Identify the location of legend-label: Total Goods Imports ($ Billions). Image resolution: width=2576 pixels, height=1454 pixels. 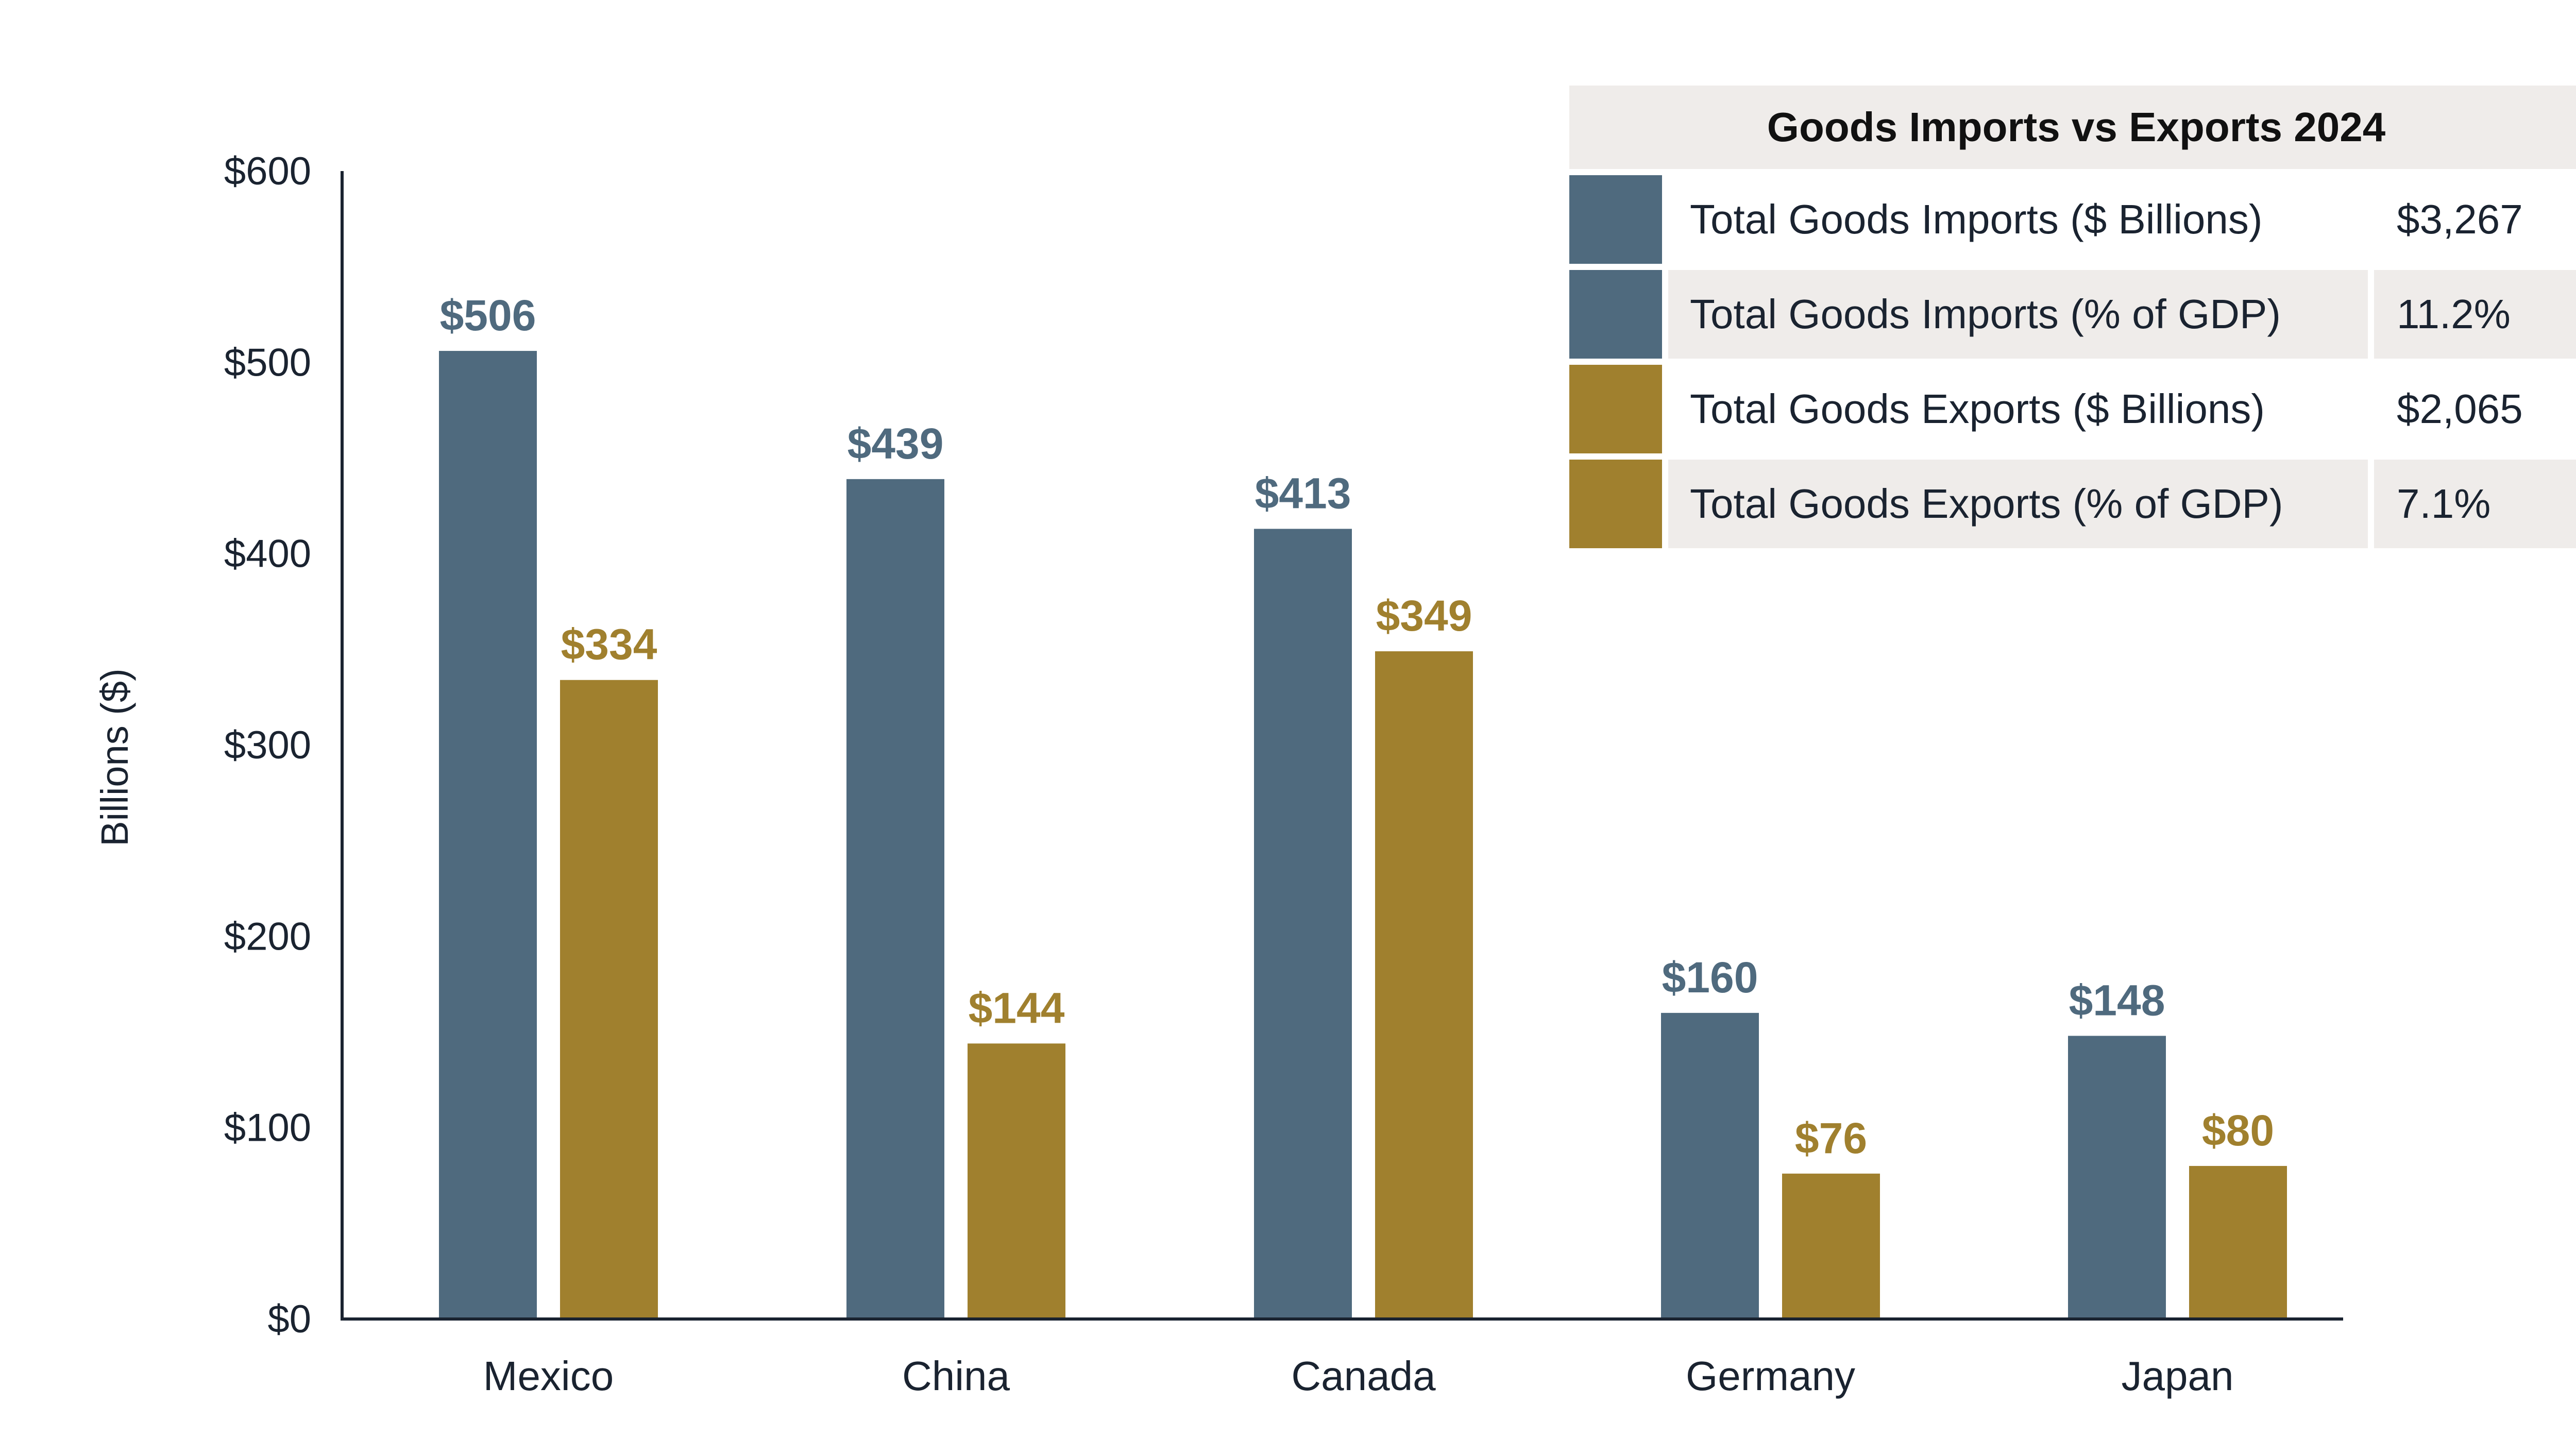
(1976, 219).